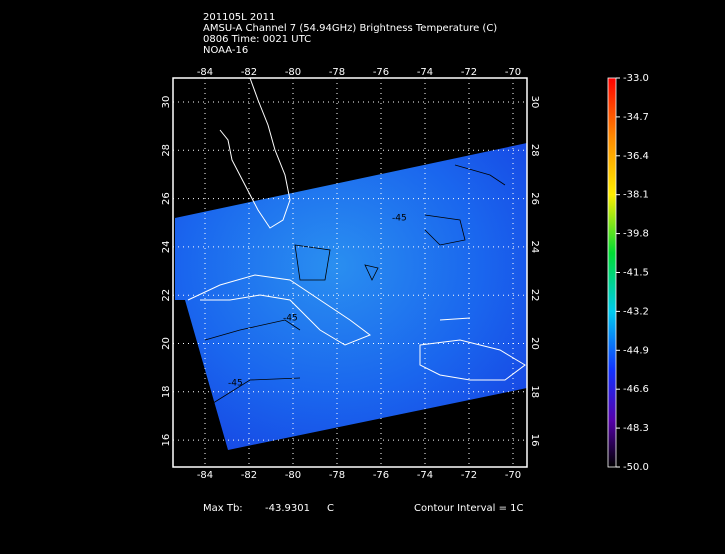 The height and width of the screenshot is (554, 725). I want to click on footer-contour: Contour Interval = 1C, so click(469, 508).